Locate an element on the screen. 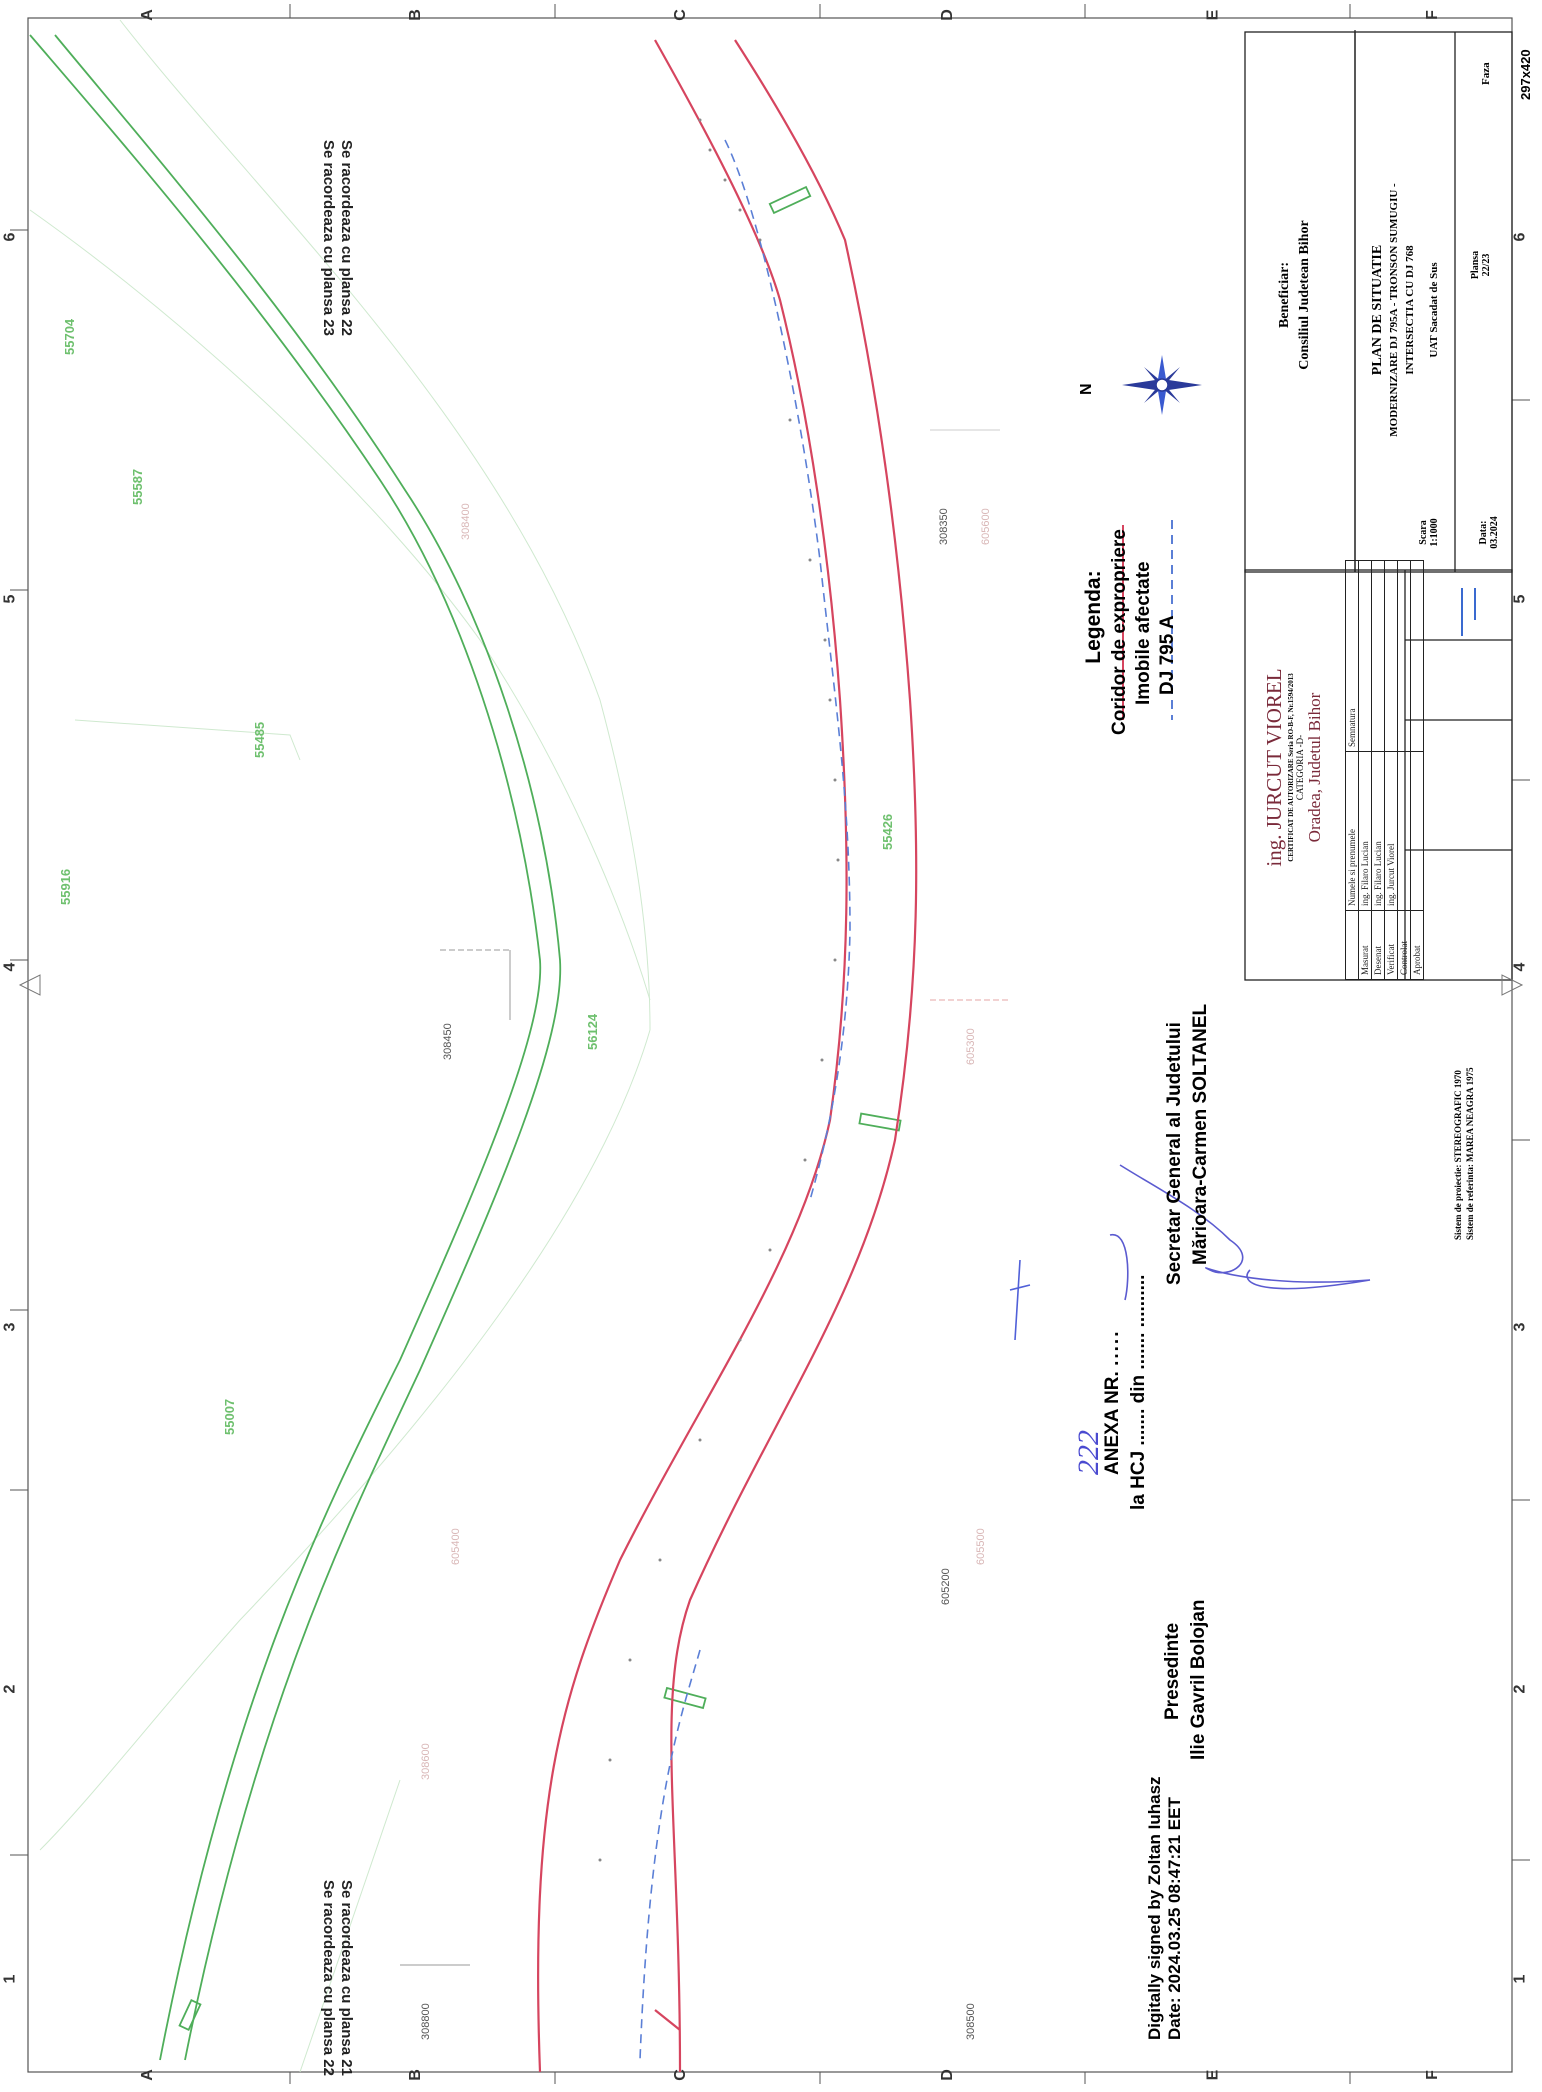  uat-name: UAT Sacadat de Sus is located at coordinates (1434, 310).